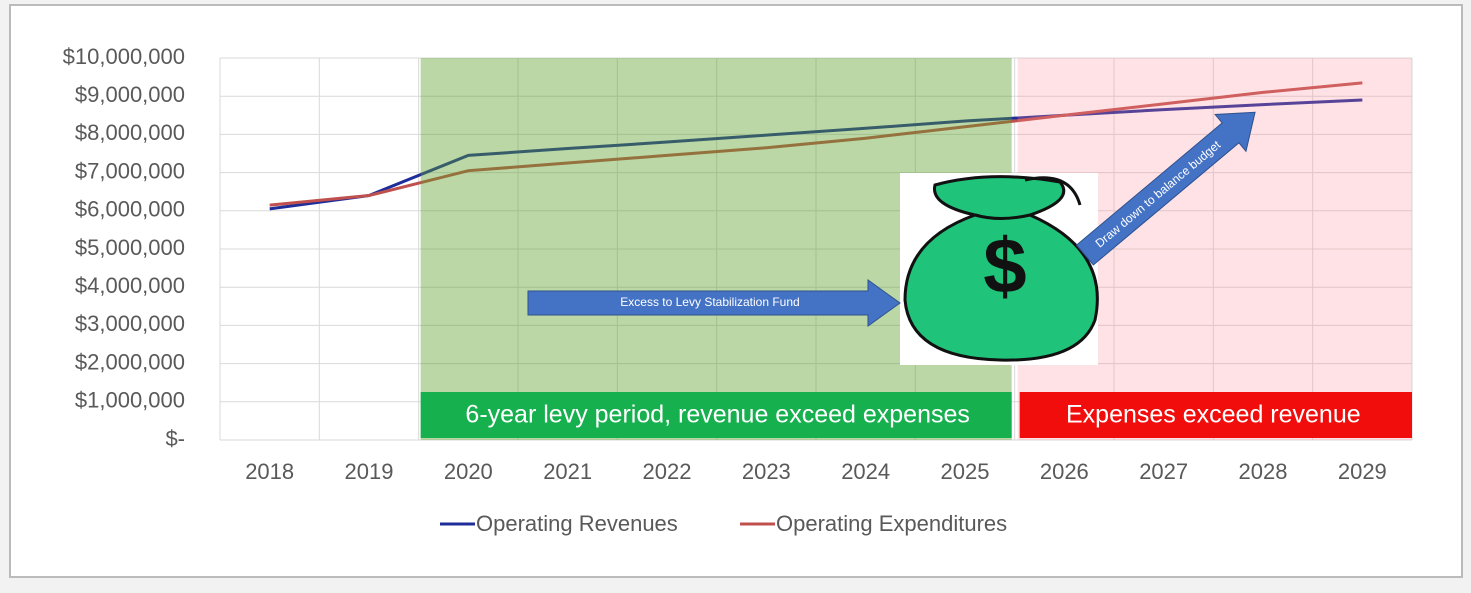  What do you see at coordinates (1362, 471) in the screenshot?
I see `x-tick-label: 2029` at bounding box center [1362, 471].